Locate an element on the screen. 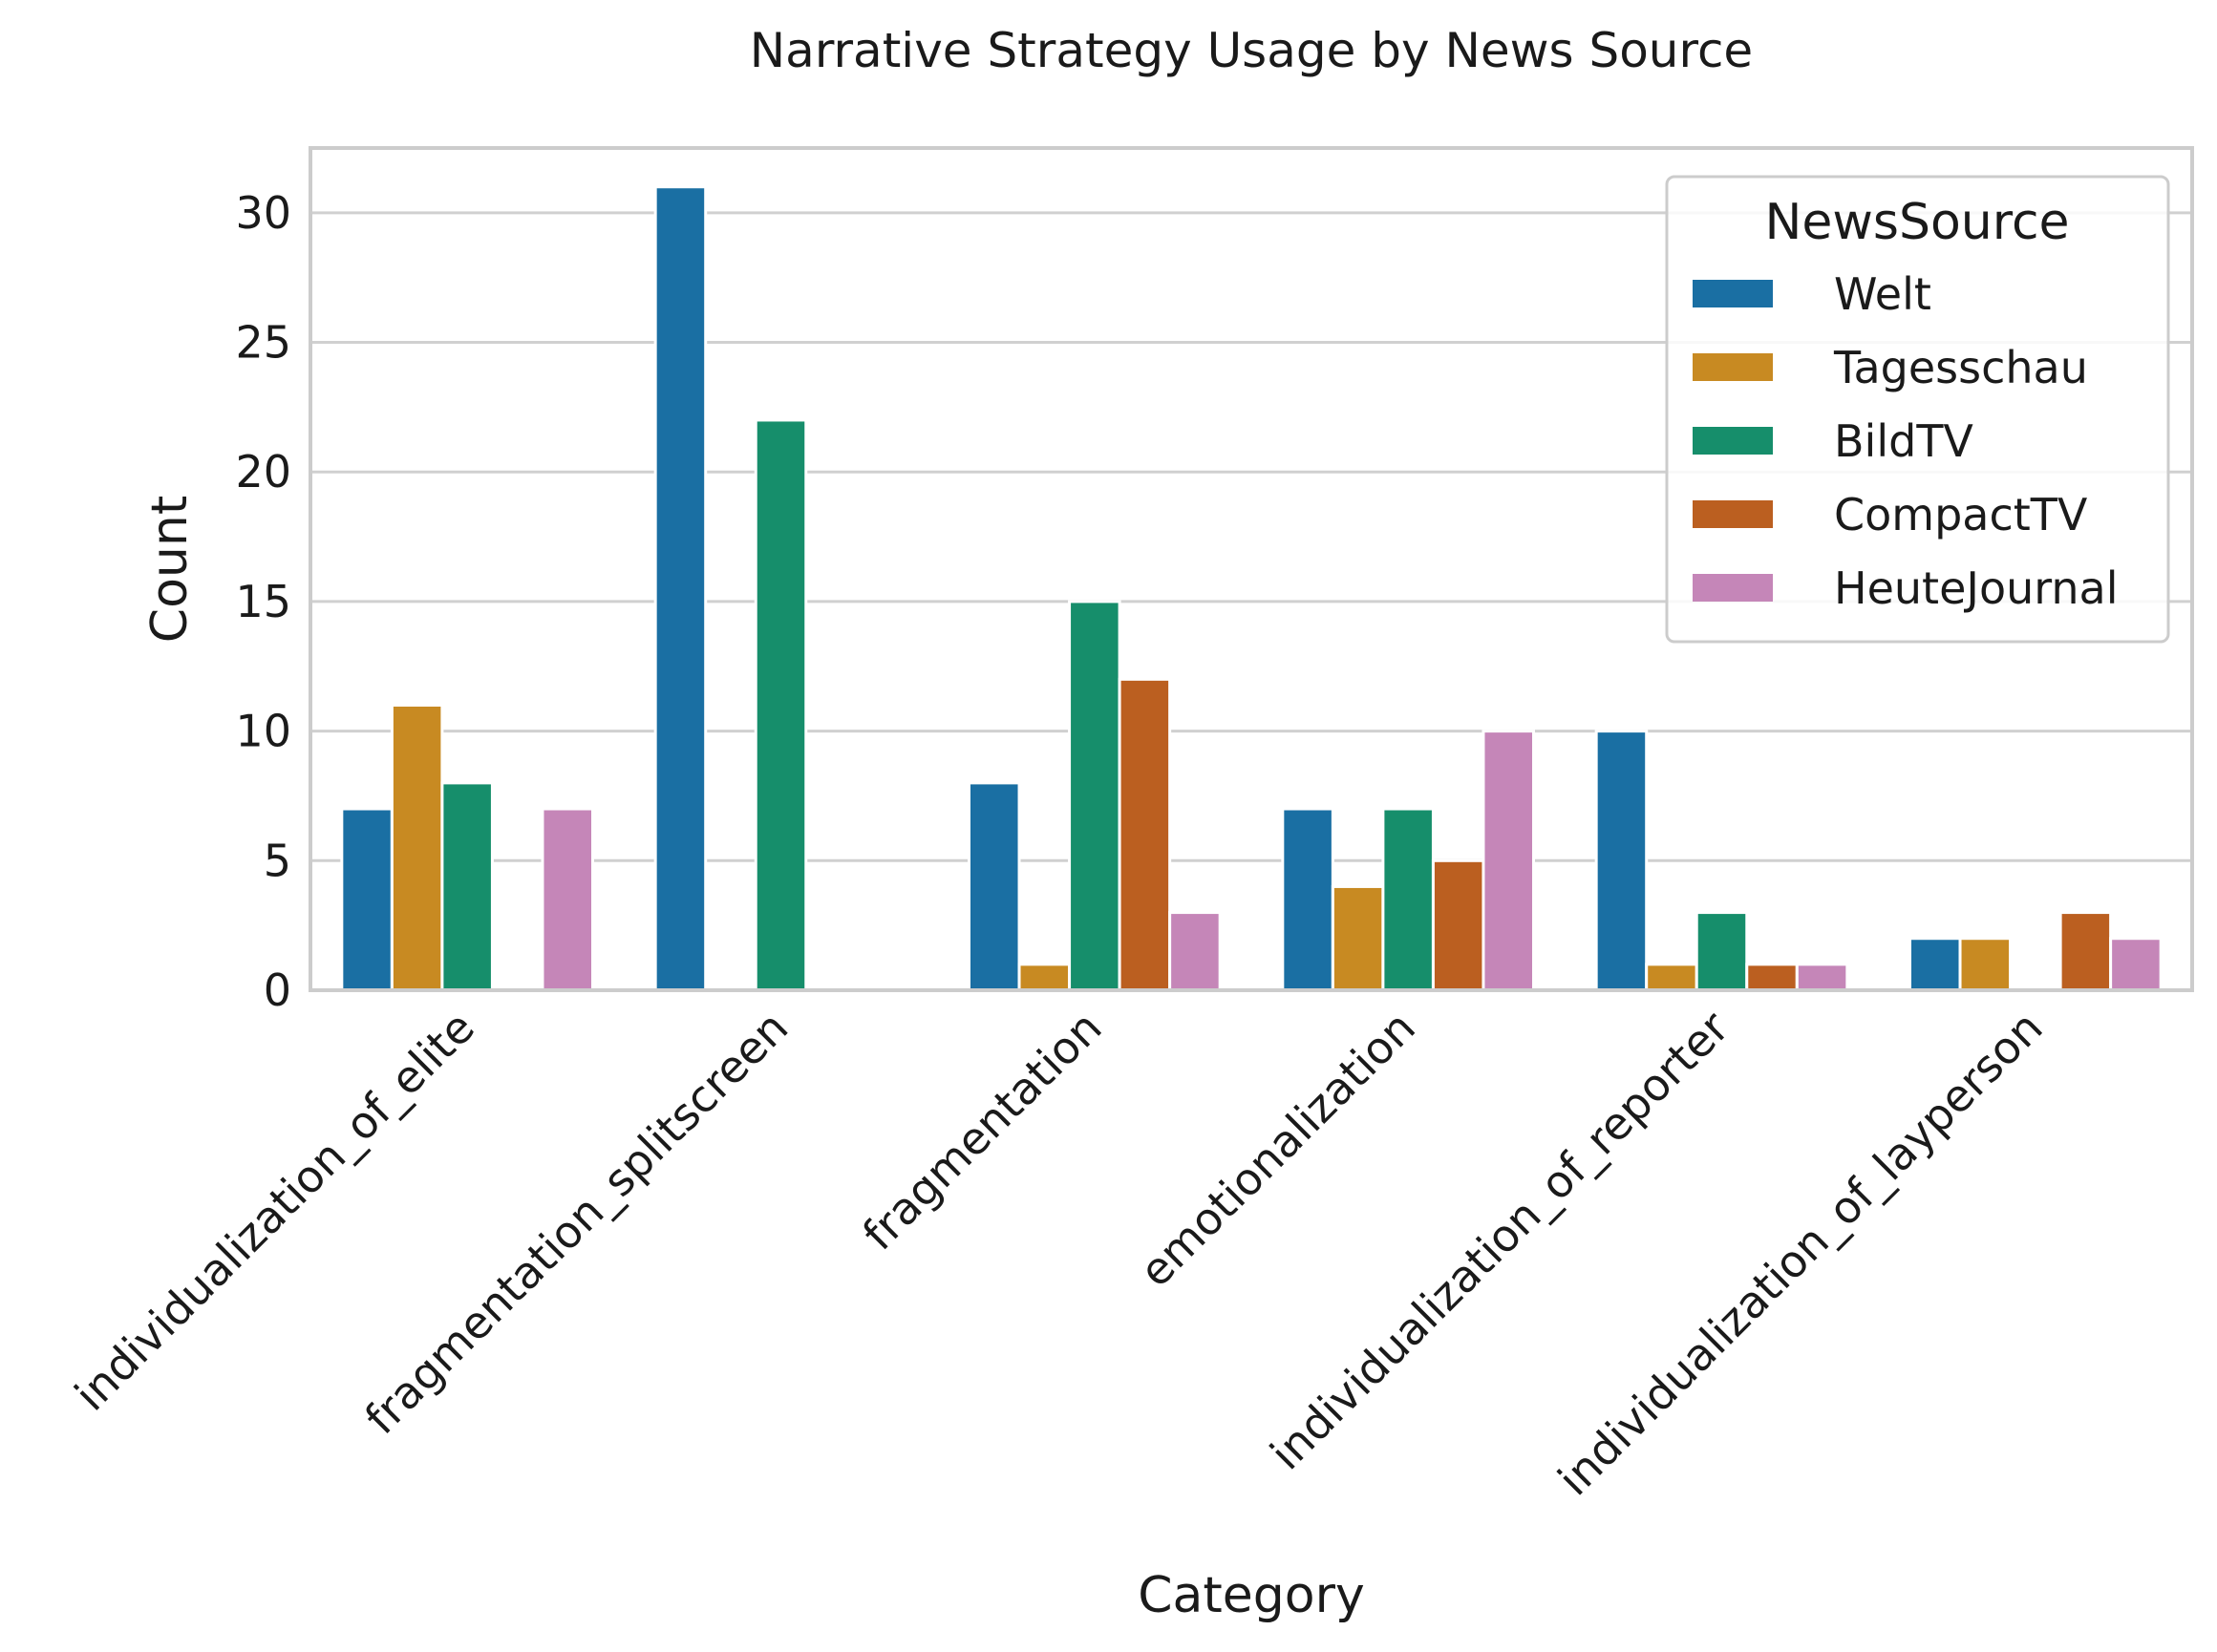  legend-swatch-compacttv is located at coordinates (1733, 514).